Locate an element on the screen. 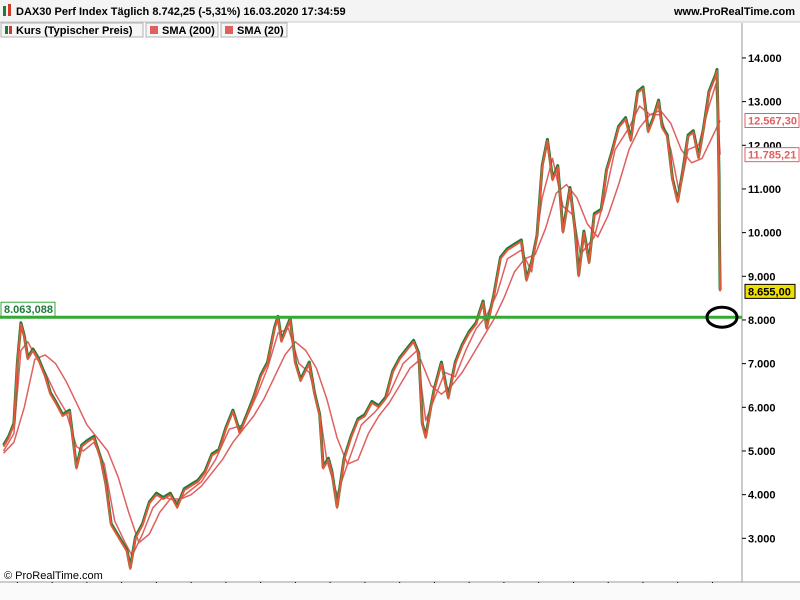 The width and height of the screenshot is (800, 600). header-bar is located at coordinates (400, 11).